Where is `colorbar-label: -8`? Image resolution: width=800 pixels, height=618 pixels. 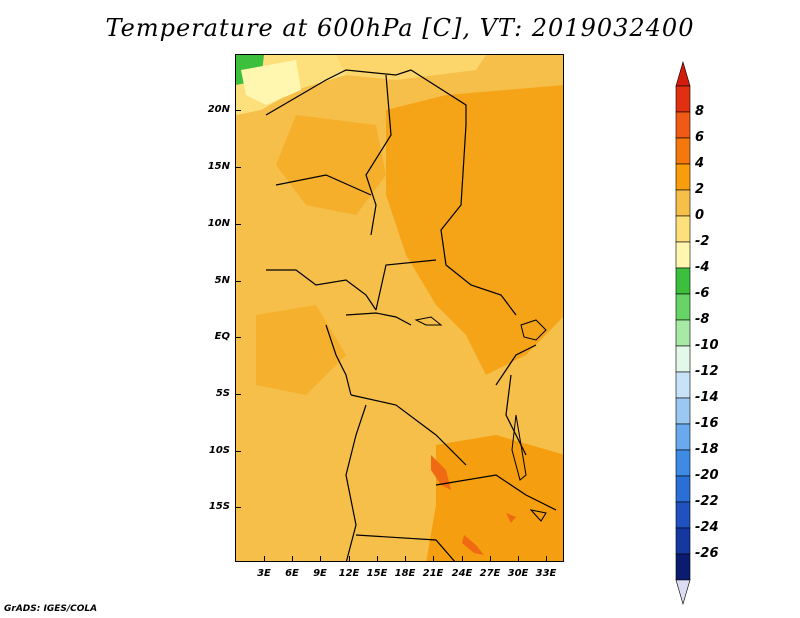
colorbar-label: -8 is located at coordinates (702, 319).